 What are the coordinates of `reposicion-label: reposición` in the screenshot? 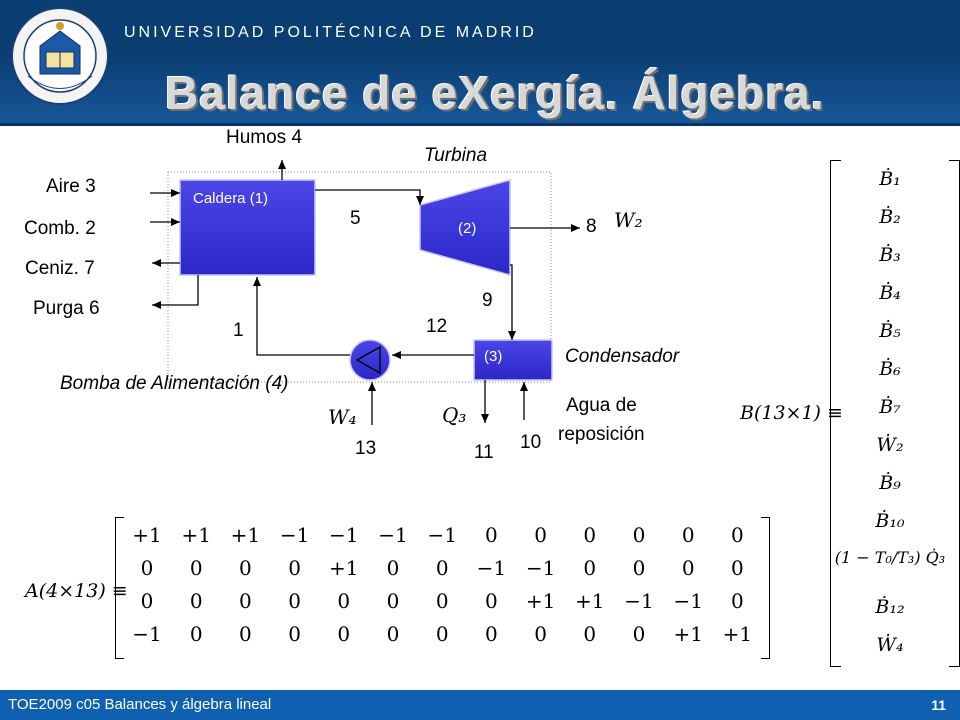 It's located at (601, 434).